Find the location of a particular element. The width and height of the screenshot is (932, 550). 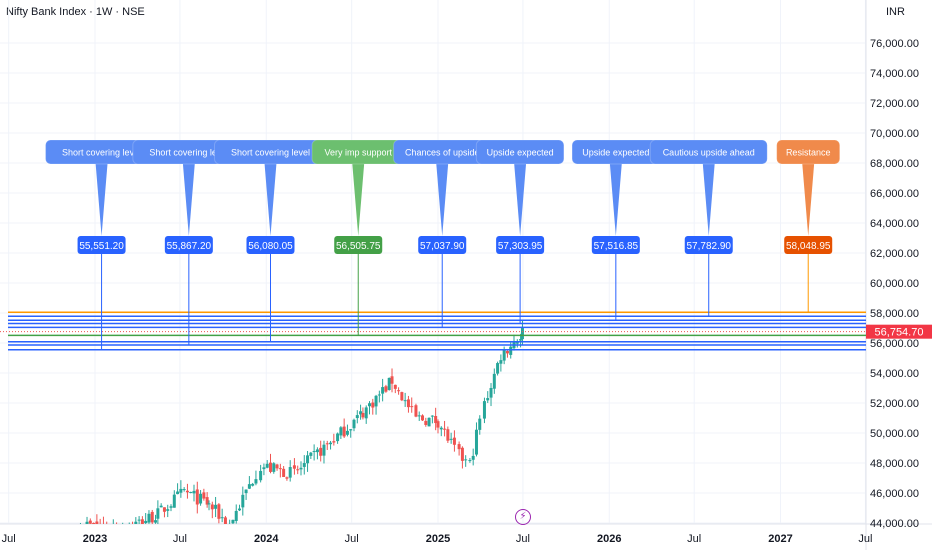

price-tick-label: 66,000.00 is located at coordinates (894, 194).